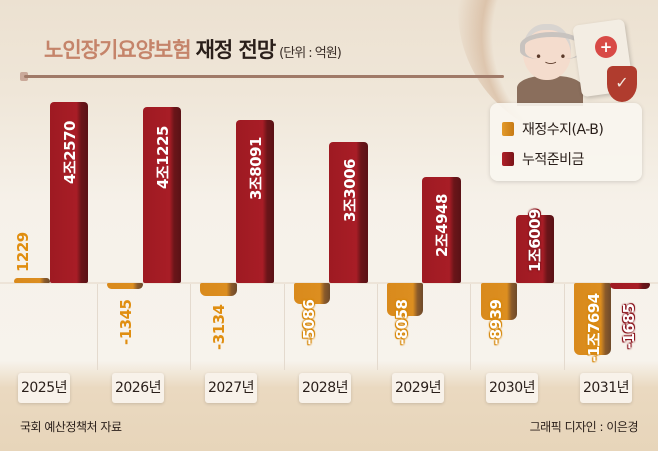 This screenshot has height=451, width=658. Describe the element at coordinates (512, 388) in the screenshot. I see `year-label-2030: 2030년` at that location.